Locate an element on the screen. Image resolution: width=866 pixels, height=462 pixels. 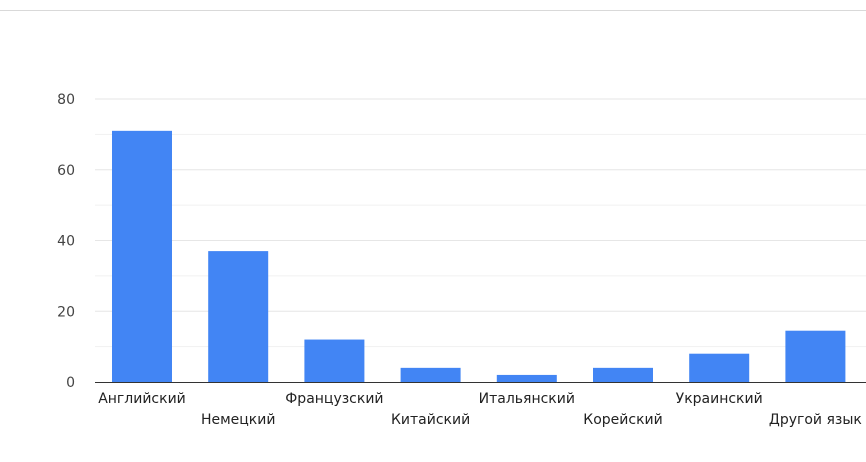
y-axis-ticks: 0 20 40 60 80 is located at coordinates (66, 241).